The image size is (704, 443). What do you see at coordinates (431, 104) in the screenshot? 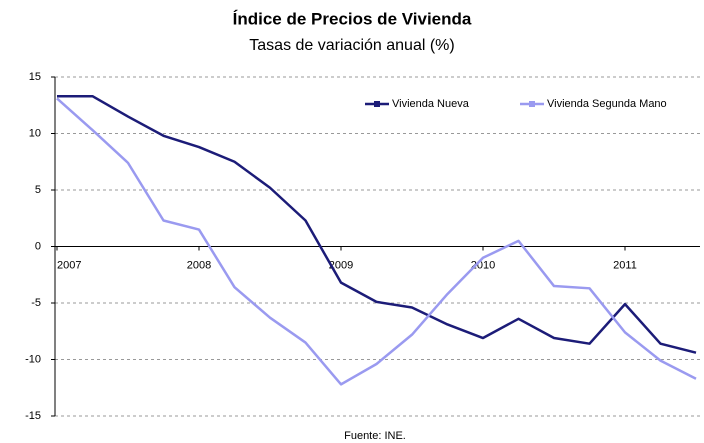
I see `legend-label: Vivienda Nueva` at bounding box center [431, 104].